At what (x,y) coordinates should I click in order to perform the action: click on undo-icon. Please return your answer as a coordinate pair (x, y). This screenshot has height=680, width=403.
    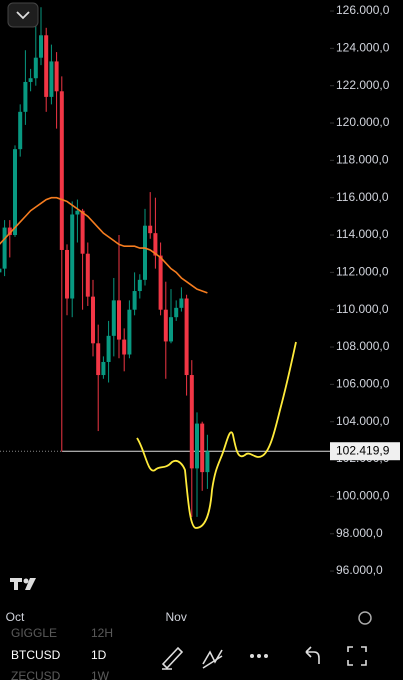
    Looking at the image, I should click on (312, 655).